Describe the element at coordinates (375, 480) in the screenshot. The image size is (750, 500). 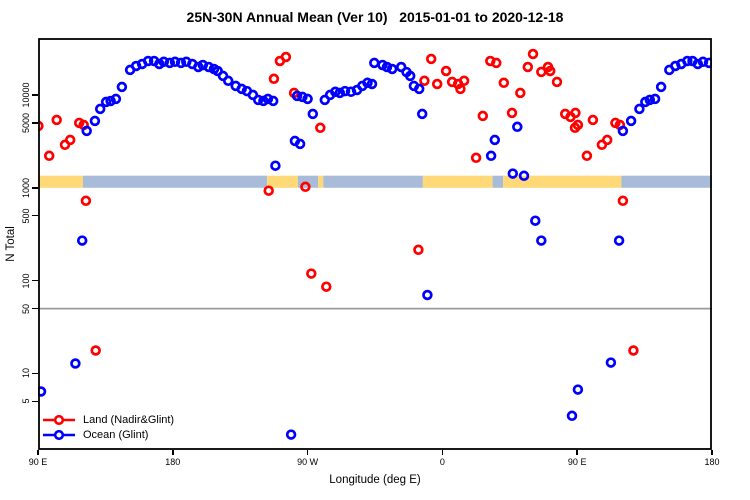
I see `x-axis-title: Longitude (deg E)` at that location.